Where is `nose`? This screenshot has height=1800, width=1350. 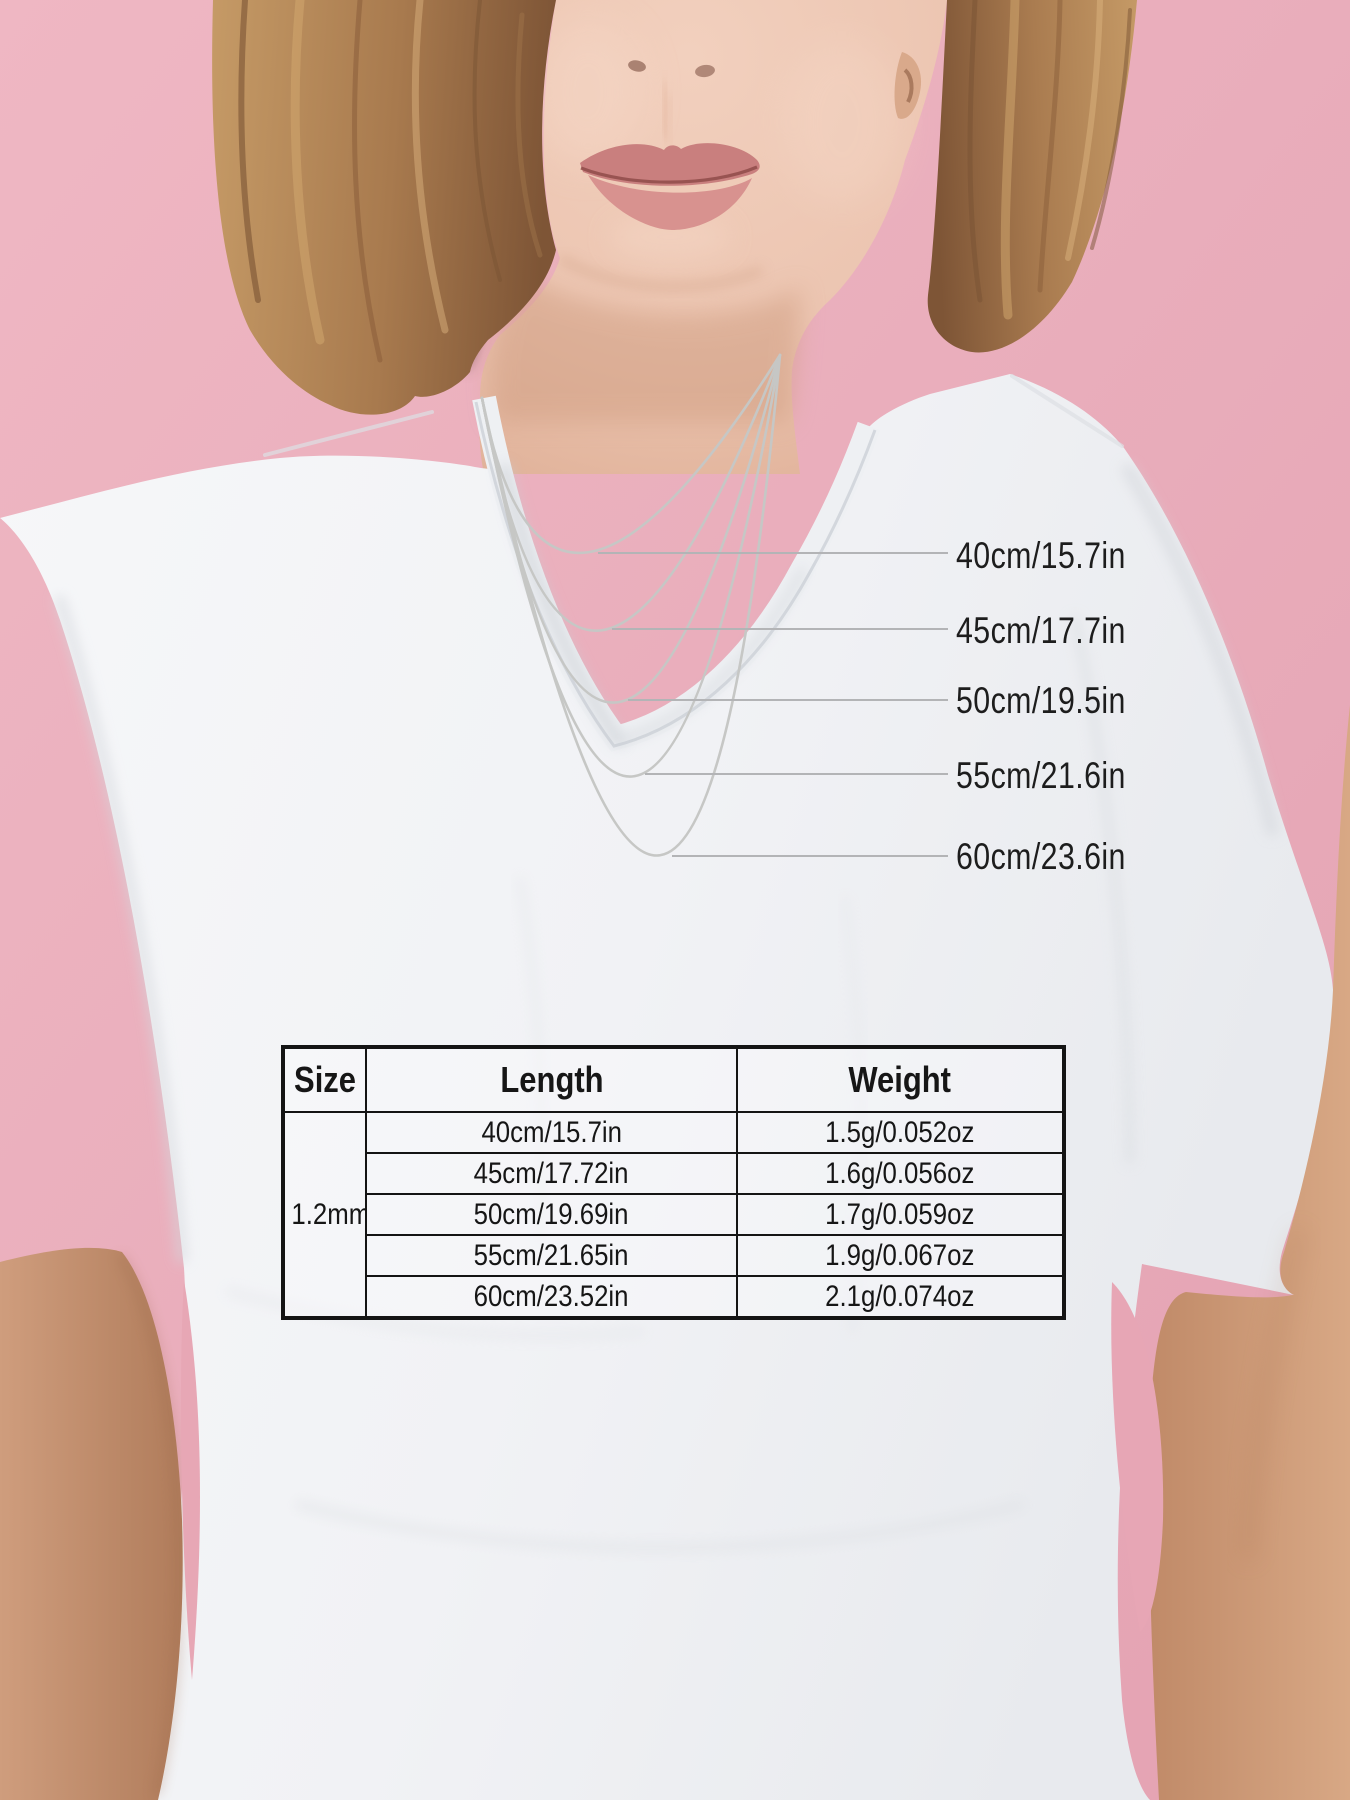 nose is located at coordinates (664, 109).